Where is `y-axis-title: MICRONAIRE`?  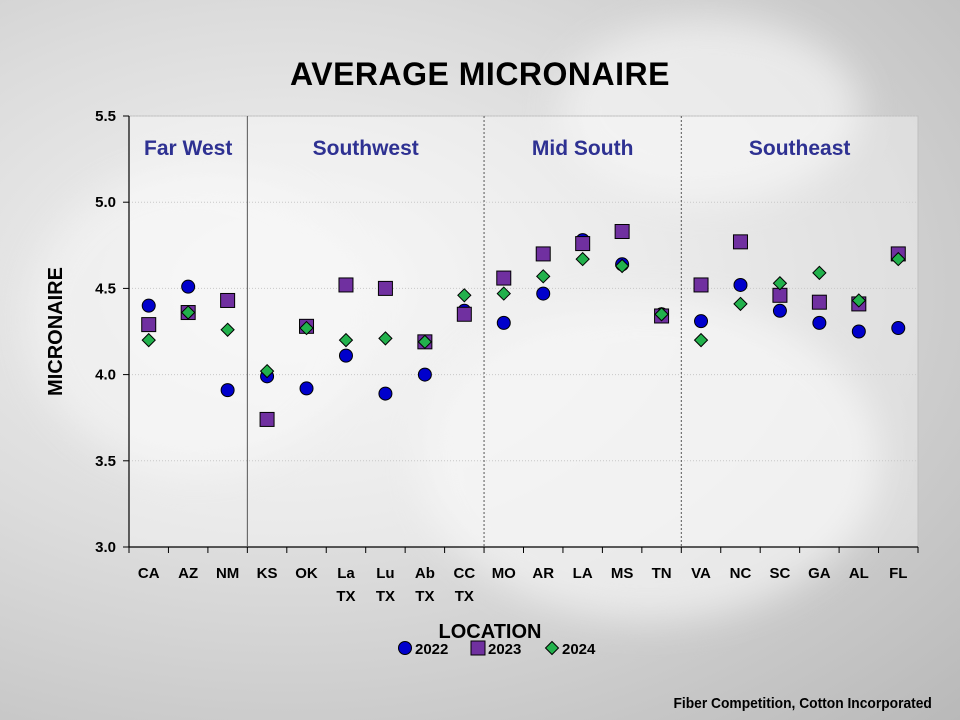 y-axis-title: MICRONAIRE is located at coordinates (56, 331).